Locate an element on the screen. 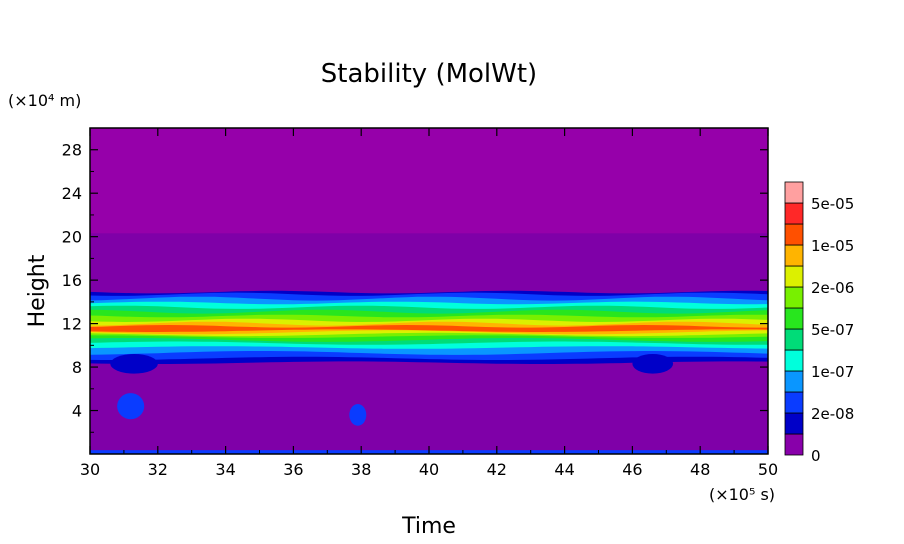 Image resolution: width=904 pixels, height=544 pixels. x-tick-label: 48 is located at coordinates (700, 469).